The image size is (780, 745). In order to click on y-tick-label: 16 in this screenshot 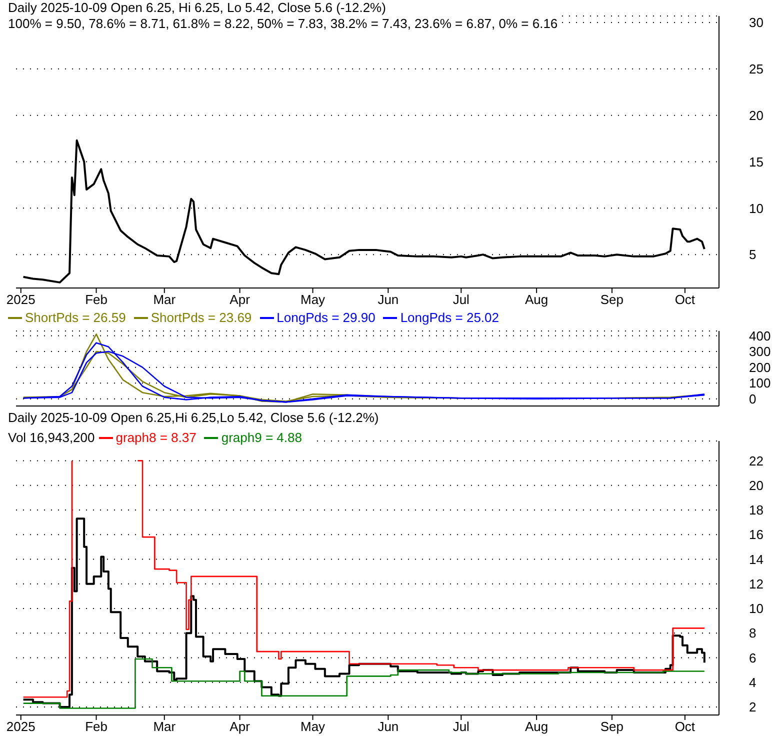, I will do `click(756, 534)`.